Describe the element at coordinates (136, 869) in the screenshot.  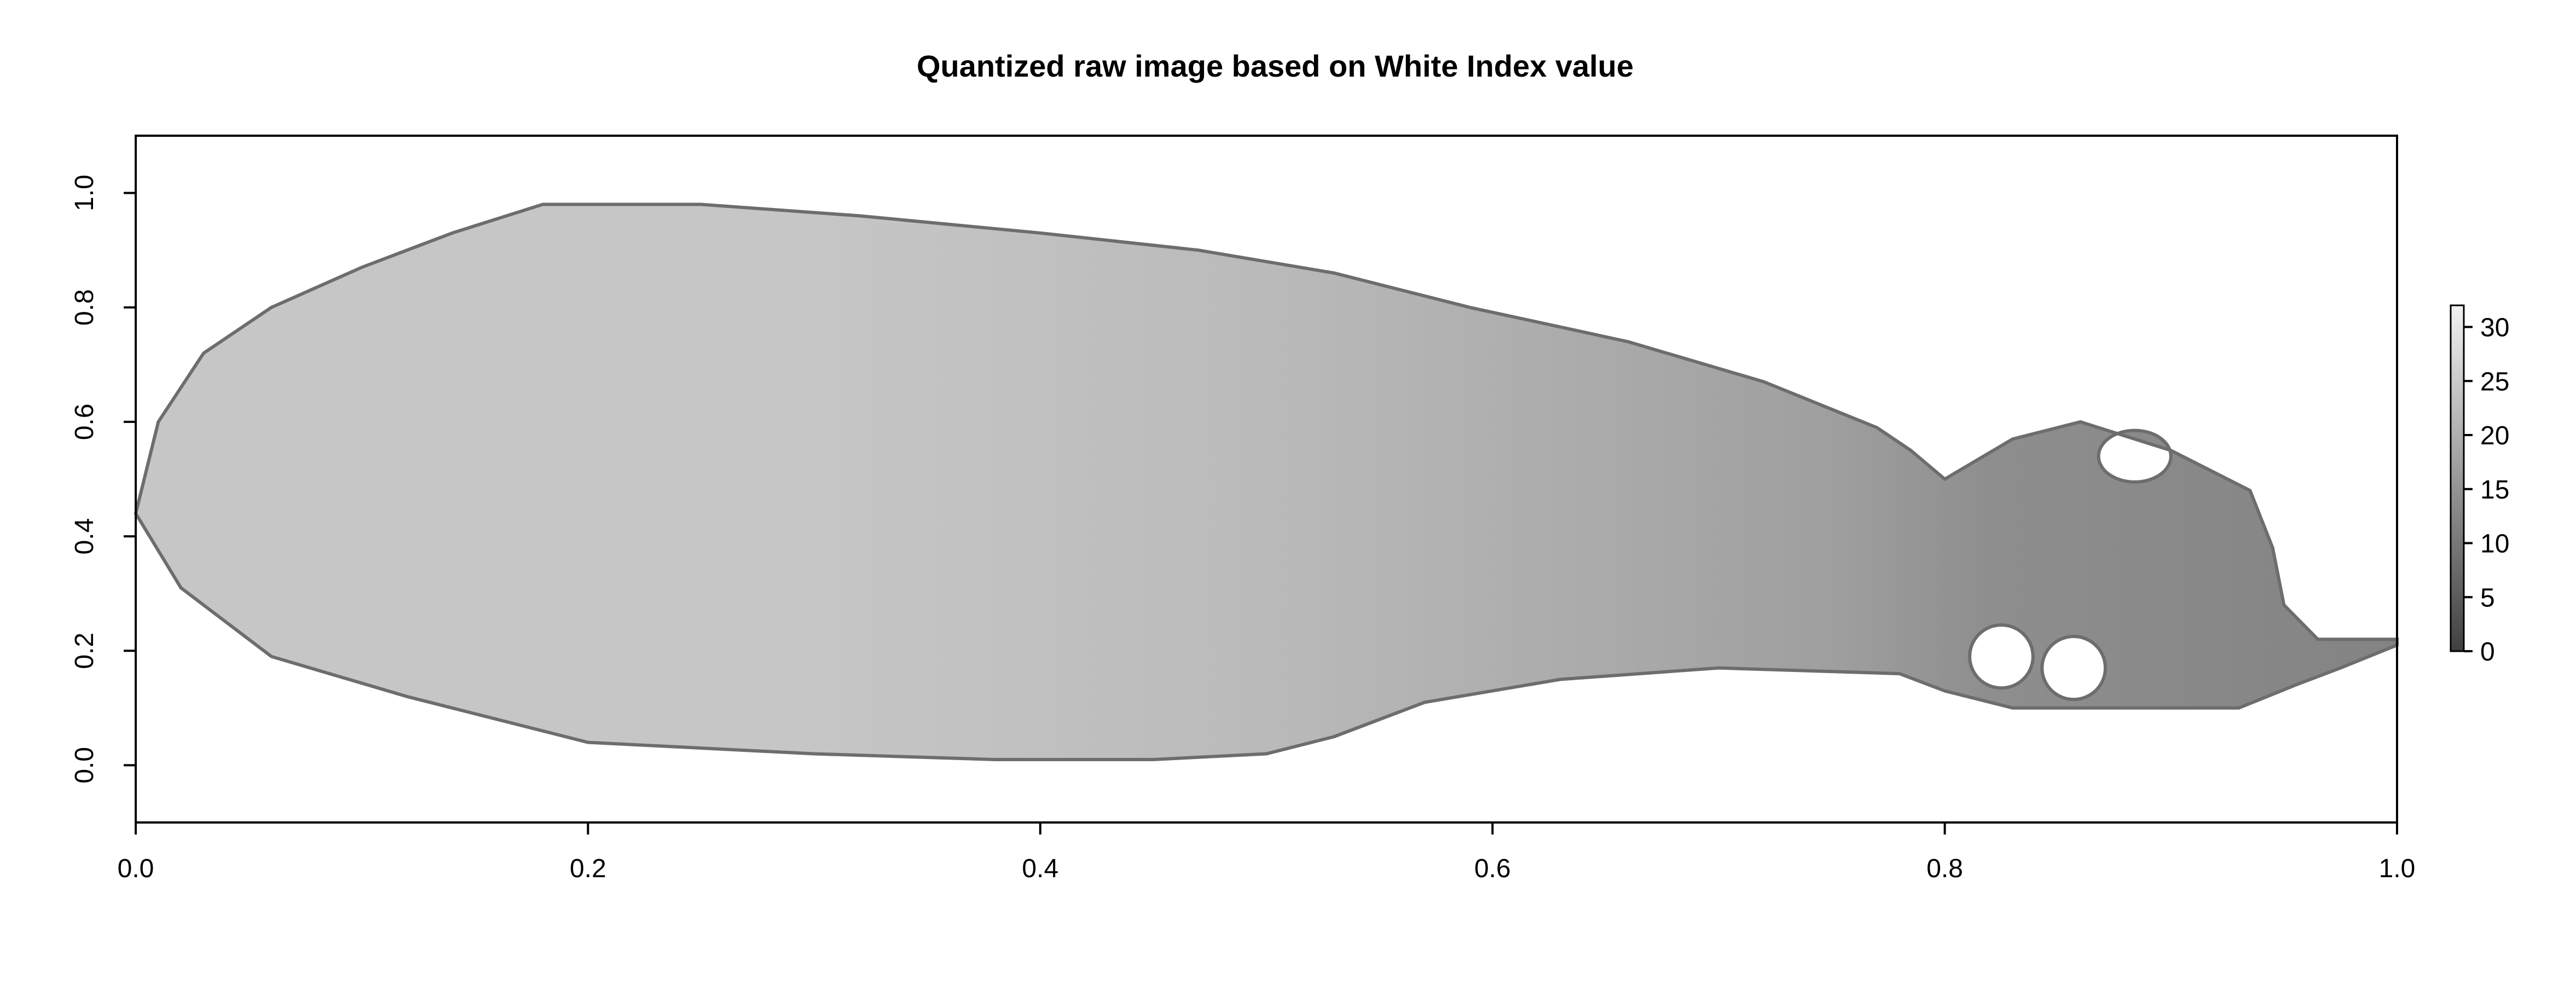
I see `x-tick-label: 0.0` at that location.